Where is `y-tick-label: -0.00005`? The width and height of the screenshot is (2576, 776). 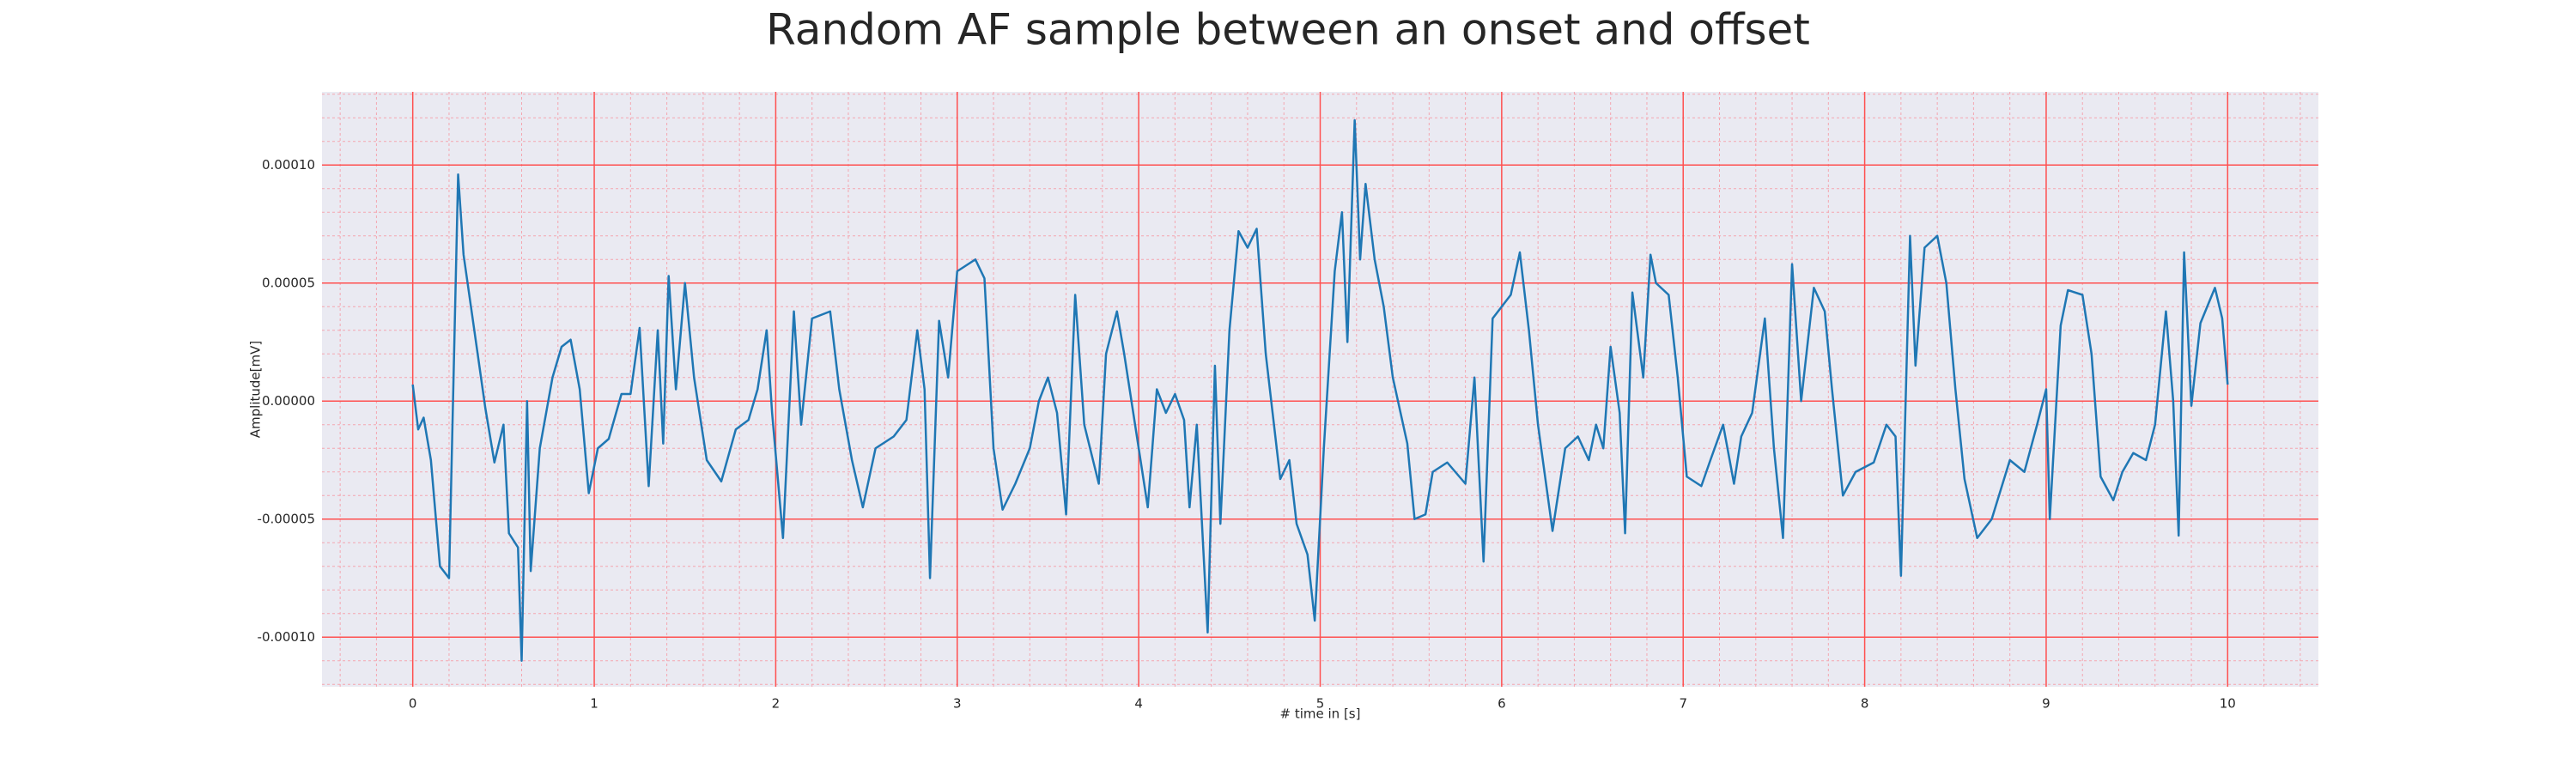
y-tick-label: -0.00005 is located at coordinates (286, 519).